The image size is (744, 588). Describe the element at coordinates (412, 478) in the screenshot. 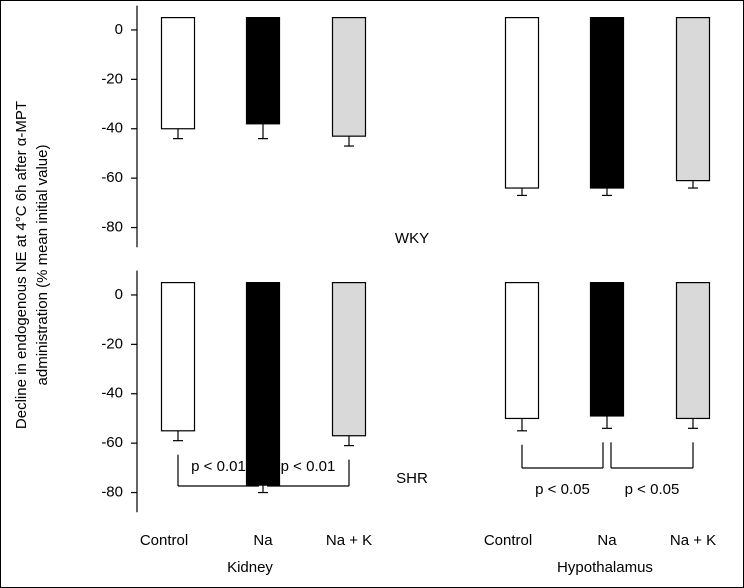

I see `panel-label: SHR` at that location.